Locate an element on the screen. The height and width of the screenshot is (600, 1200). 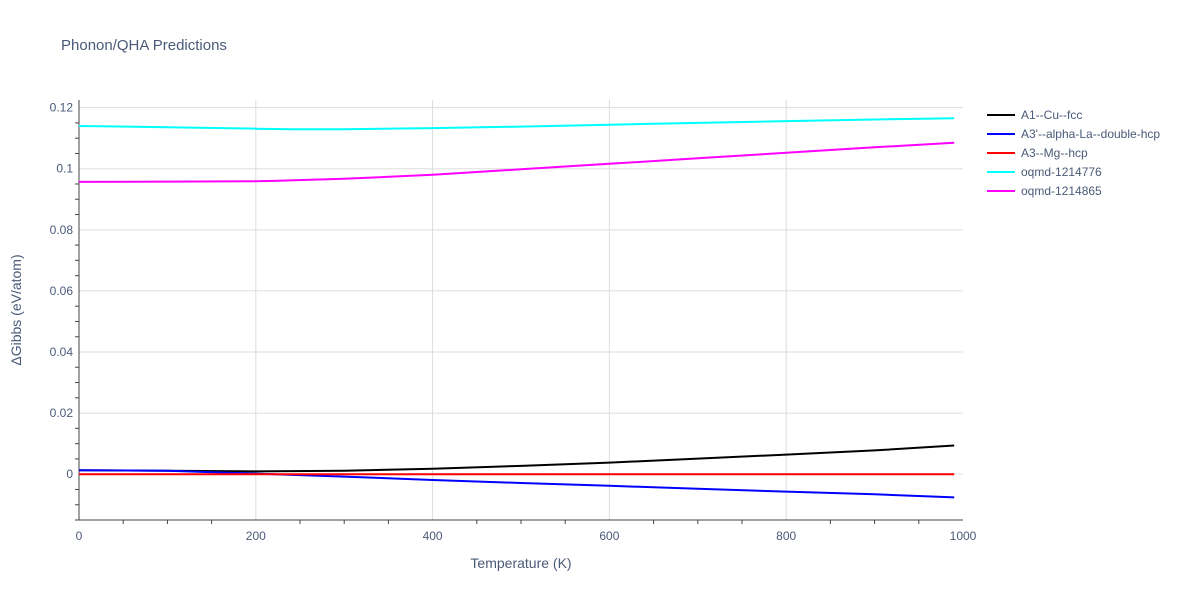
legend-item: A3--Mg--hcp is located at coordinates (1037, 153).